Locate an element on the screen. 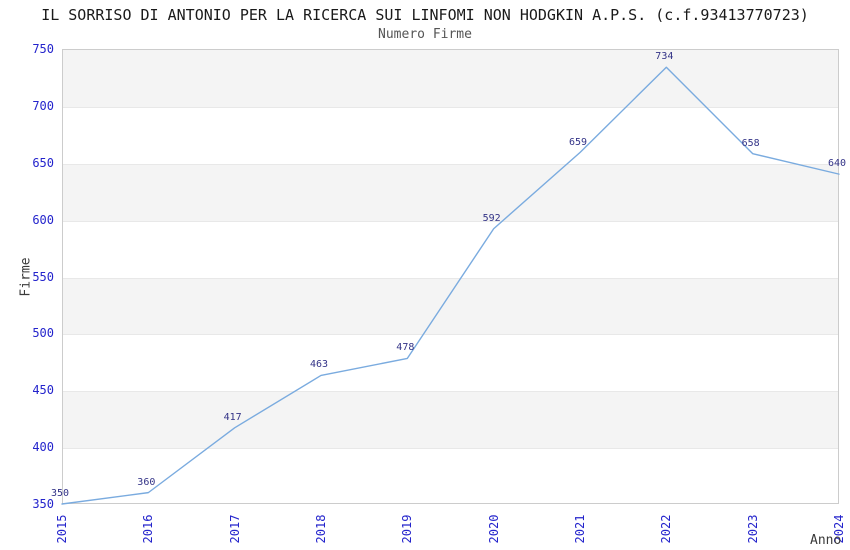 The image size is (850, 550). y-axis-title: Firme is located at coordinates (26, 277).